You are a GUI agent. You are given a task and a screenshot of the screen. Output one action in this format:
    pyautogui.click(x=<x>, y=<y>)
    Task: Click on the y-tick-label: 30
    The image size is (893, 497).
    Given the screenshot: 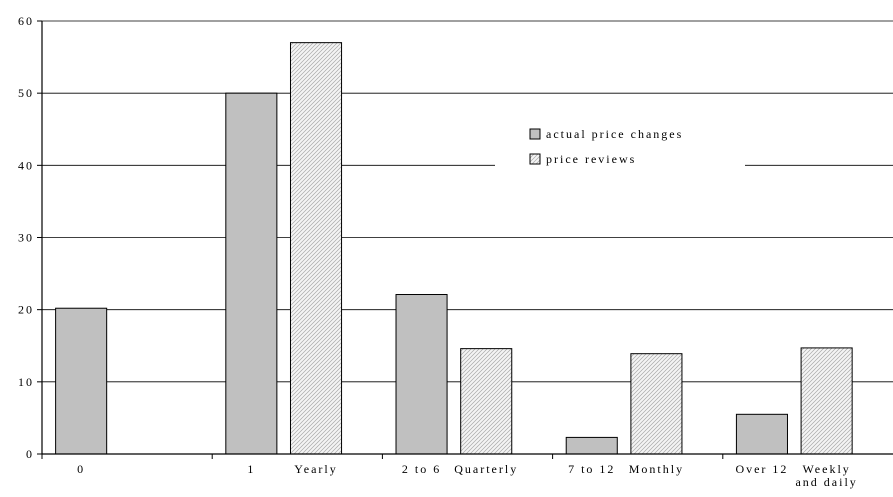 What is the action you would take?
    pyautogui.click(x=26, y=238)
    